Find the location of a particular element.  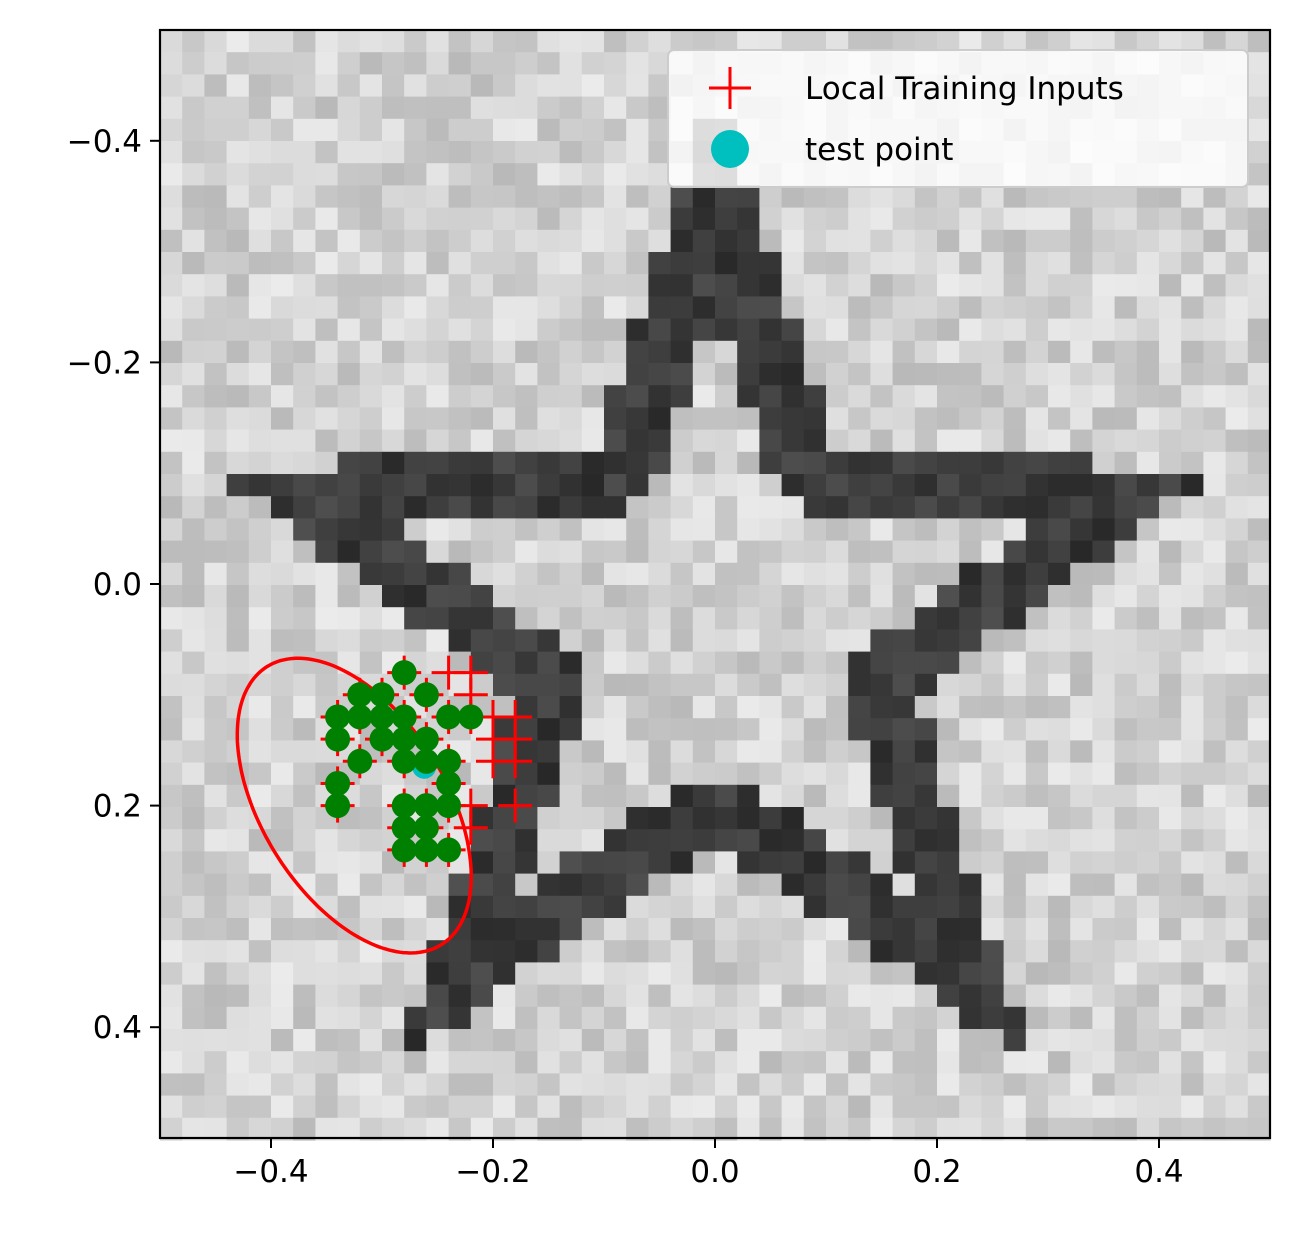

neighbor-point-marker is located at coordinates (404, 850).